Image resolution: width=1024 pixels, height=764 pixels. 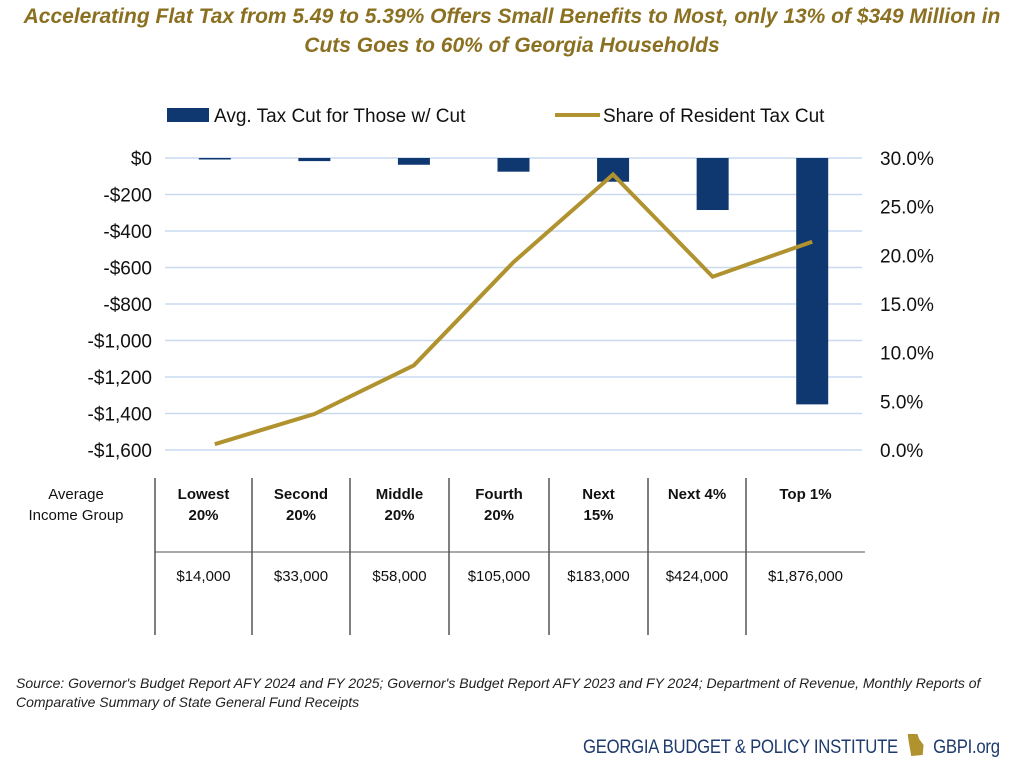 What do you see at coordinates (400, 494) in the screenshot?
I see `category-label: Middle` at bounding box center [400, 494].